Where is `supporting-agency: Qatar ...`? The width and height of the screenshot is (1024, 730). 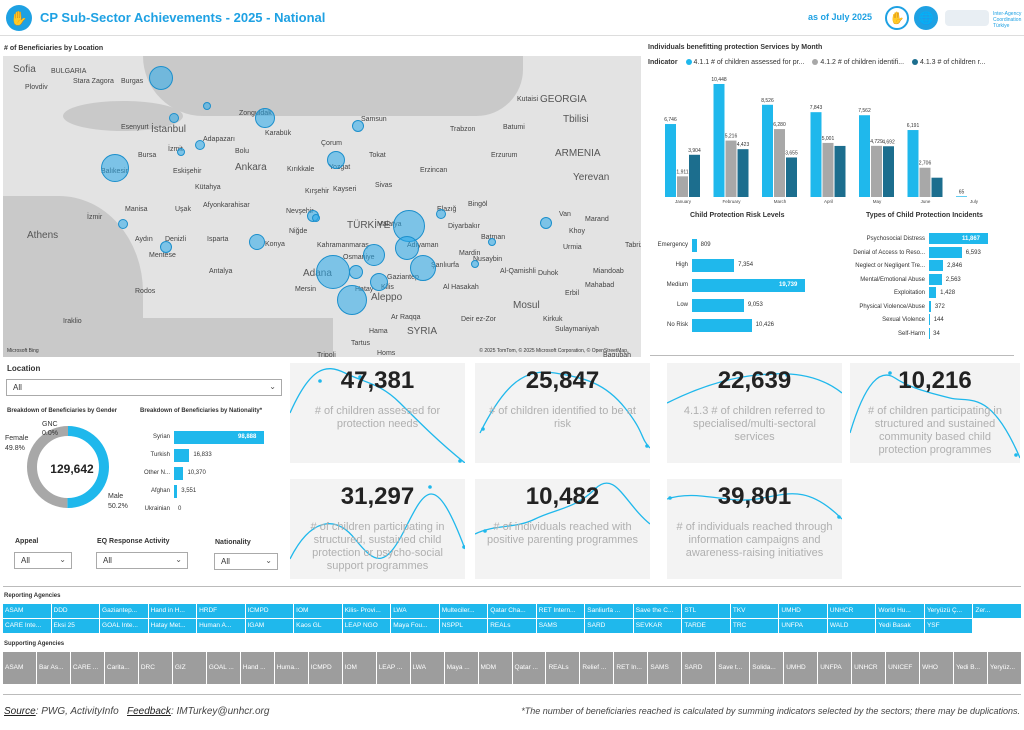 supporting-agency: Qatar ... is located at coordinates (529, 668).